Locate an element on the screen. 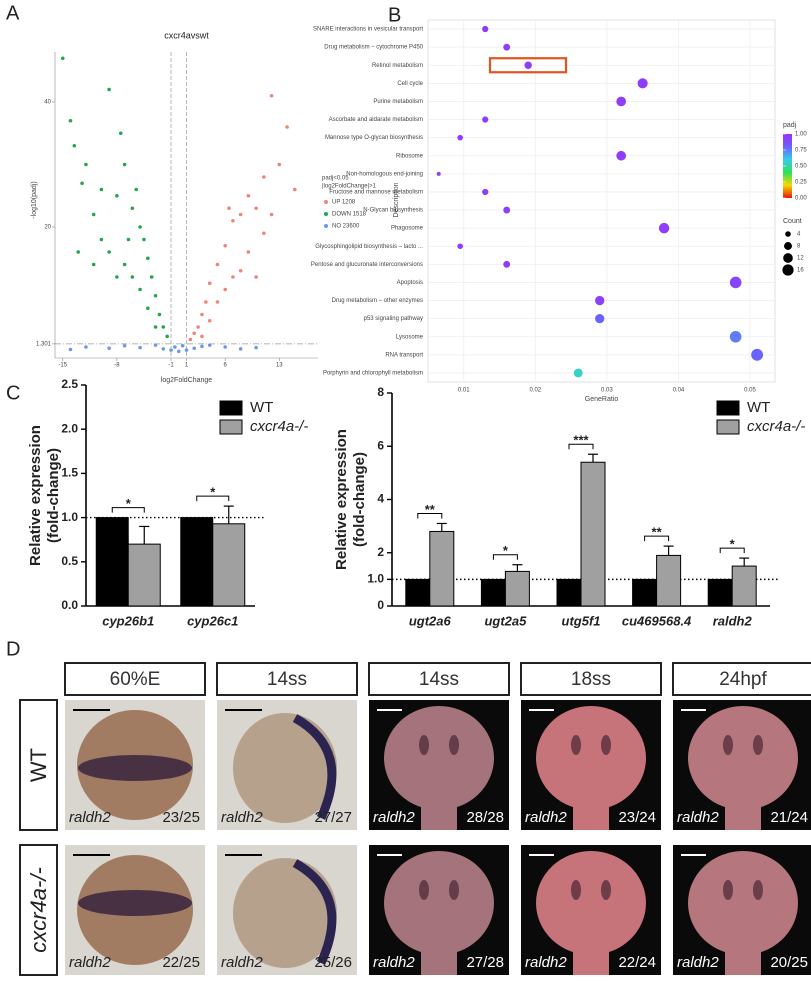 The height and width of the screenshot is (982, 811). colorbar-label: 0.75 is located at coordinates (801, 151).